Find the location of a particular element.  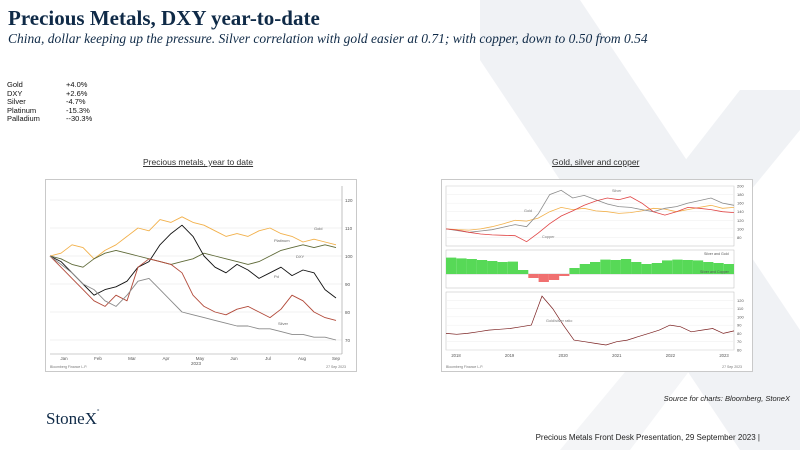

y-tick-label: 180 is located at coordinates (740, 194).